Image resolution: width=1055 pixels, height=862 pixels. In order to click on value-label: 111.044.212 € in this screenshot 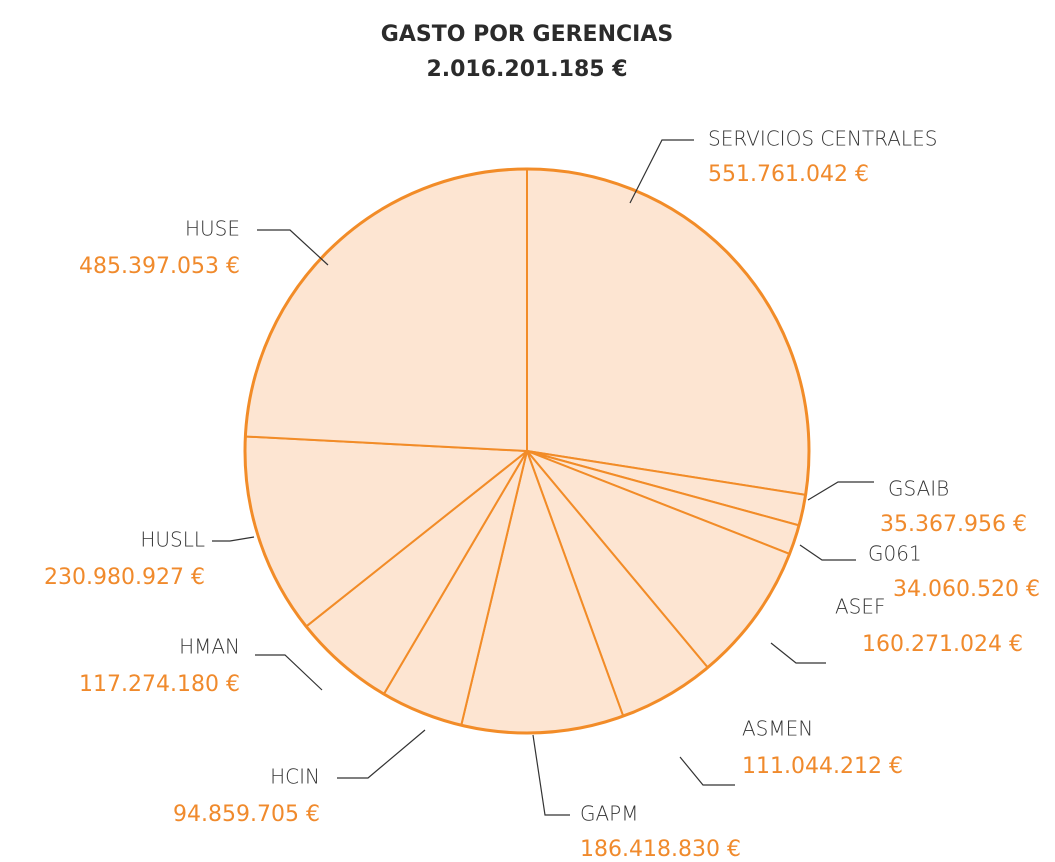, I will do `click(822, 766)`.